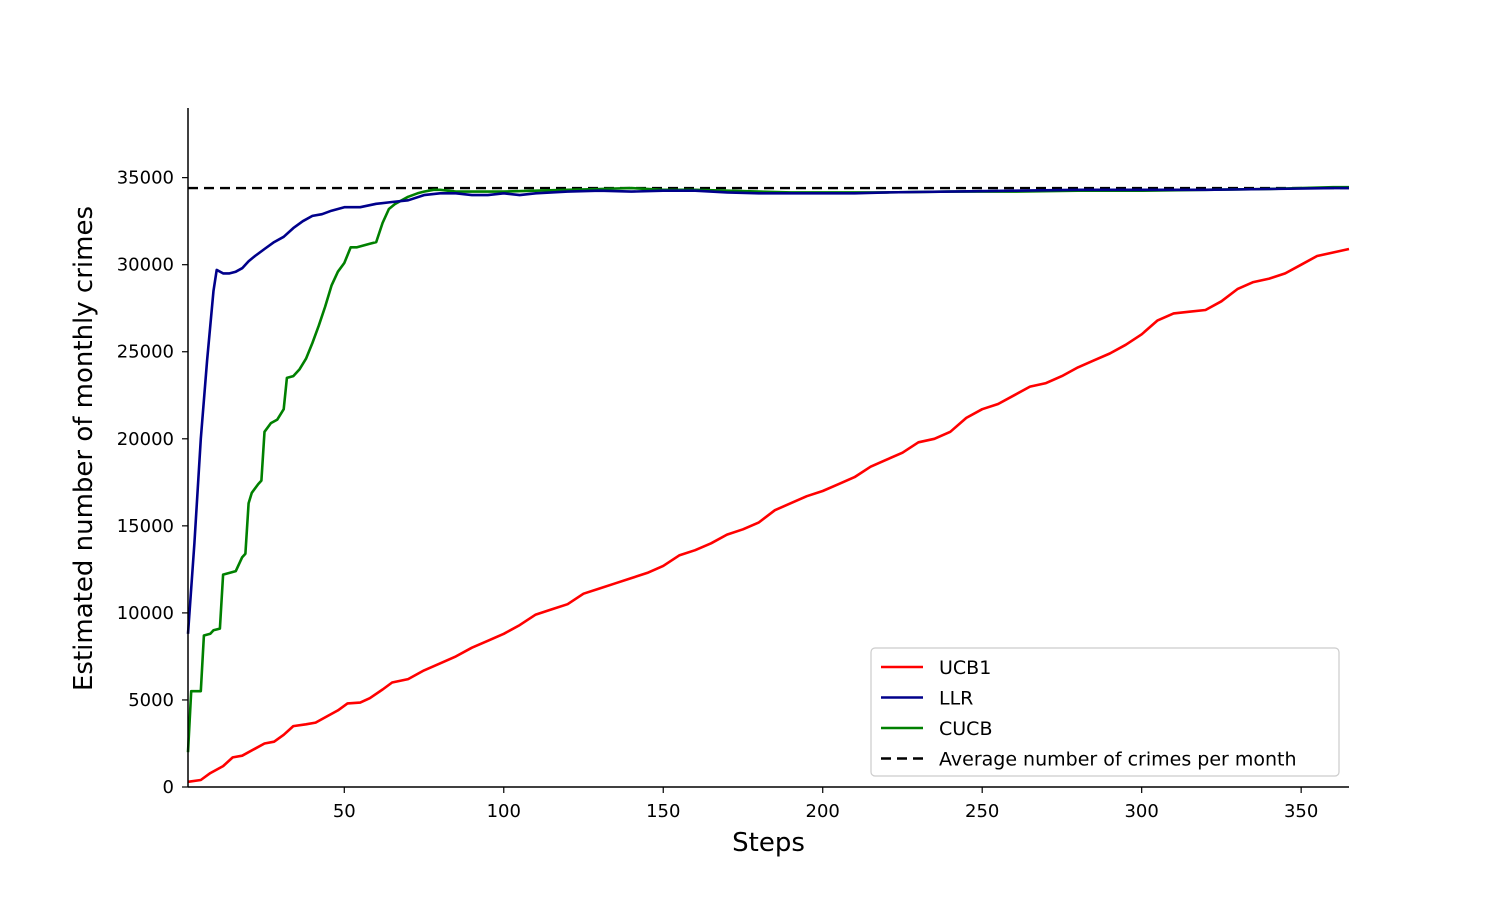 Image resolution: width=1500 pixels, height=900 pixels. Describe the element at coordinates (1118, 760) in the screenshot. I see `legend-label: Average number of crimes per month` at that location.